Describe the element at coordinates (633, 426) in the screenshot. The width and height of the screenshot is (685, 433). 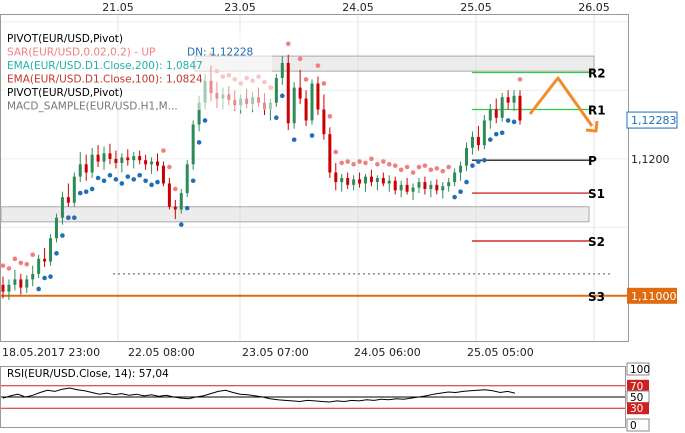
I see `rsi-level-label: 0` at that location.